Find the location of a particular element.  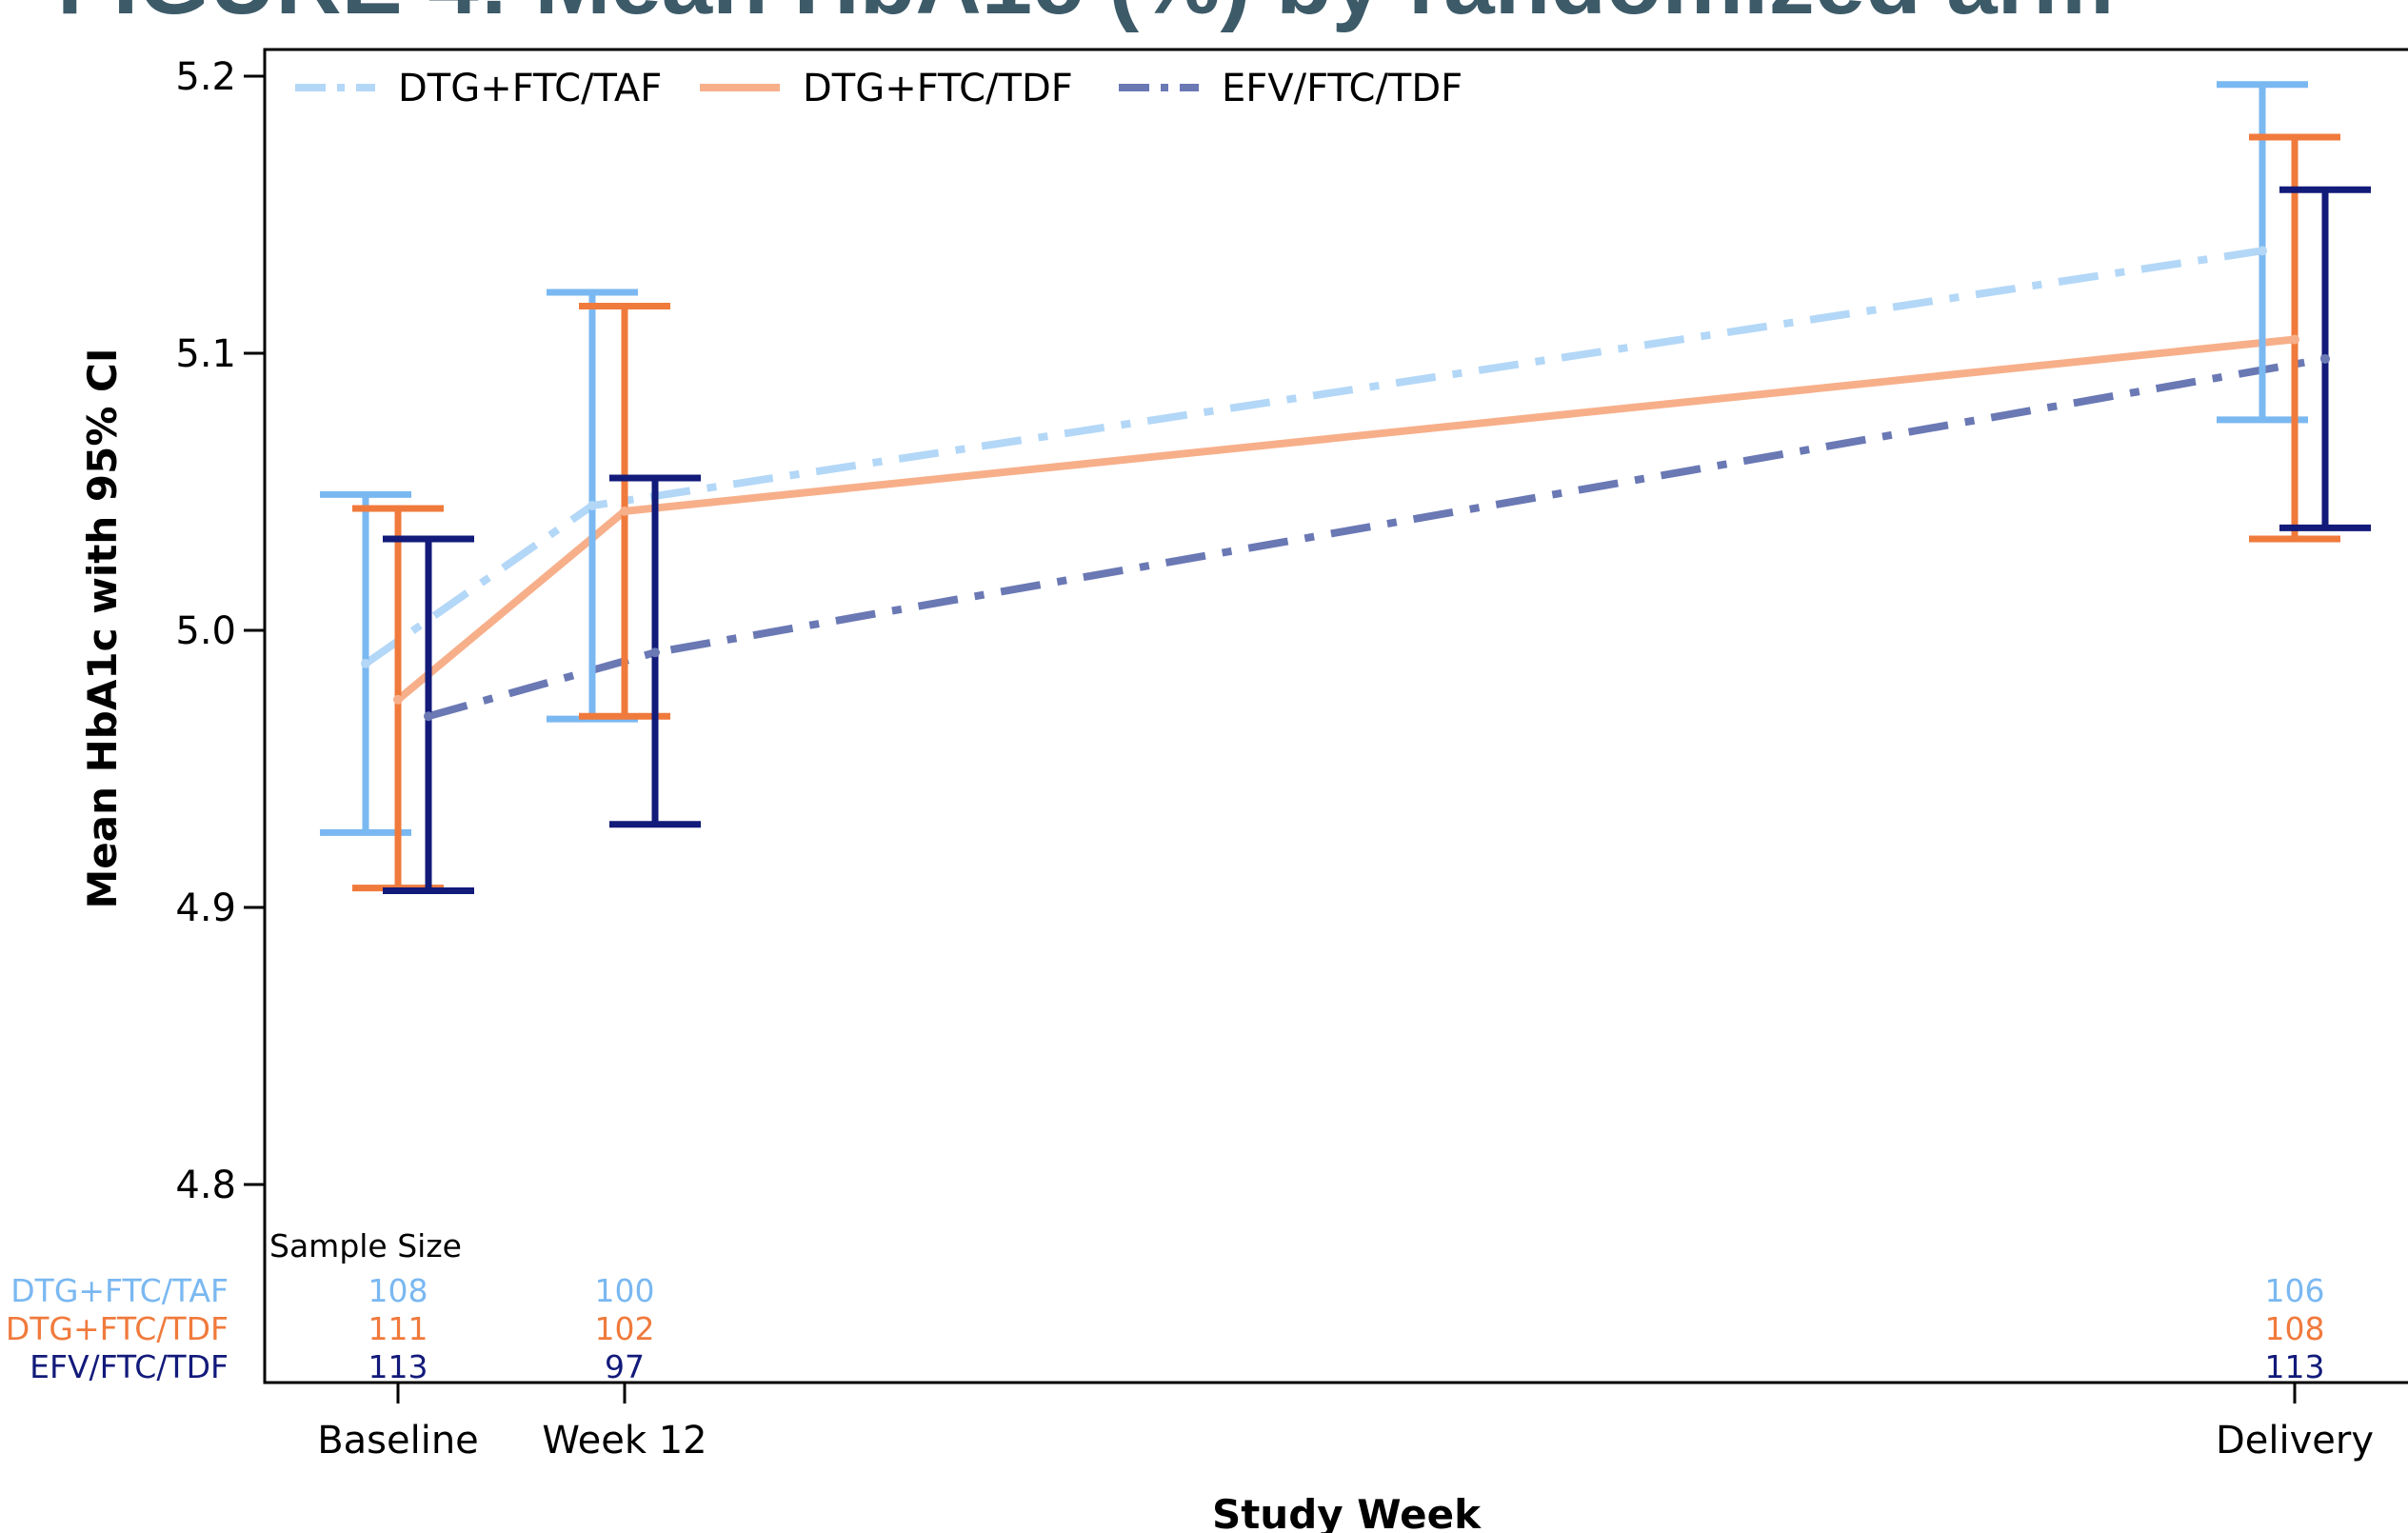

sample-size-value-0-1: 100 is located at coordinates (625, 1291).